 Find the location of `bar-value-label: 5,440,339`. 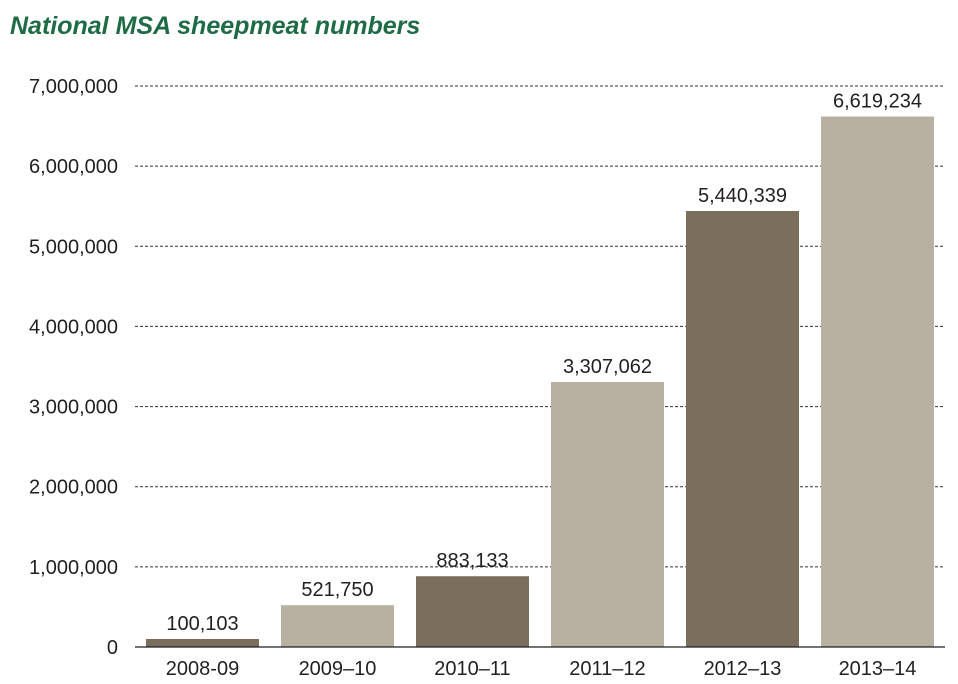

bar-value-label: 5,440,339 is located at coordinates (742, 196).